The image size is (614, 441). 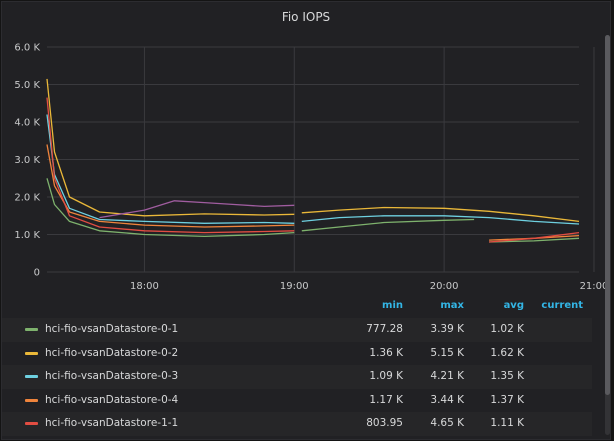 I want to click on series-min: 777.28, so click(x=384, y=329).